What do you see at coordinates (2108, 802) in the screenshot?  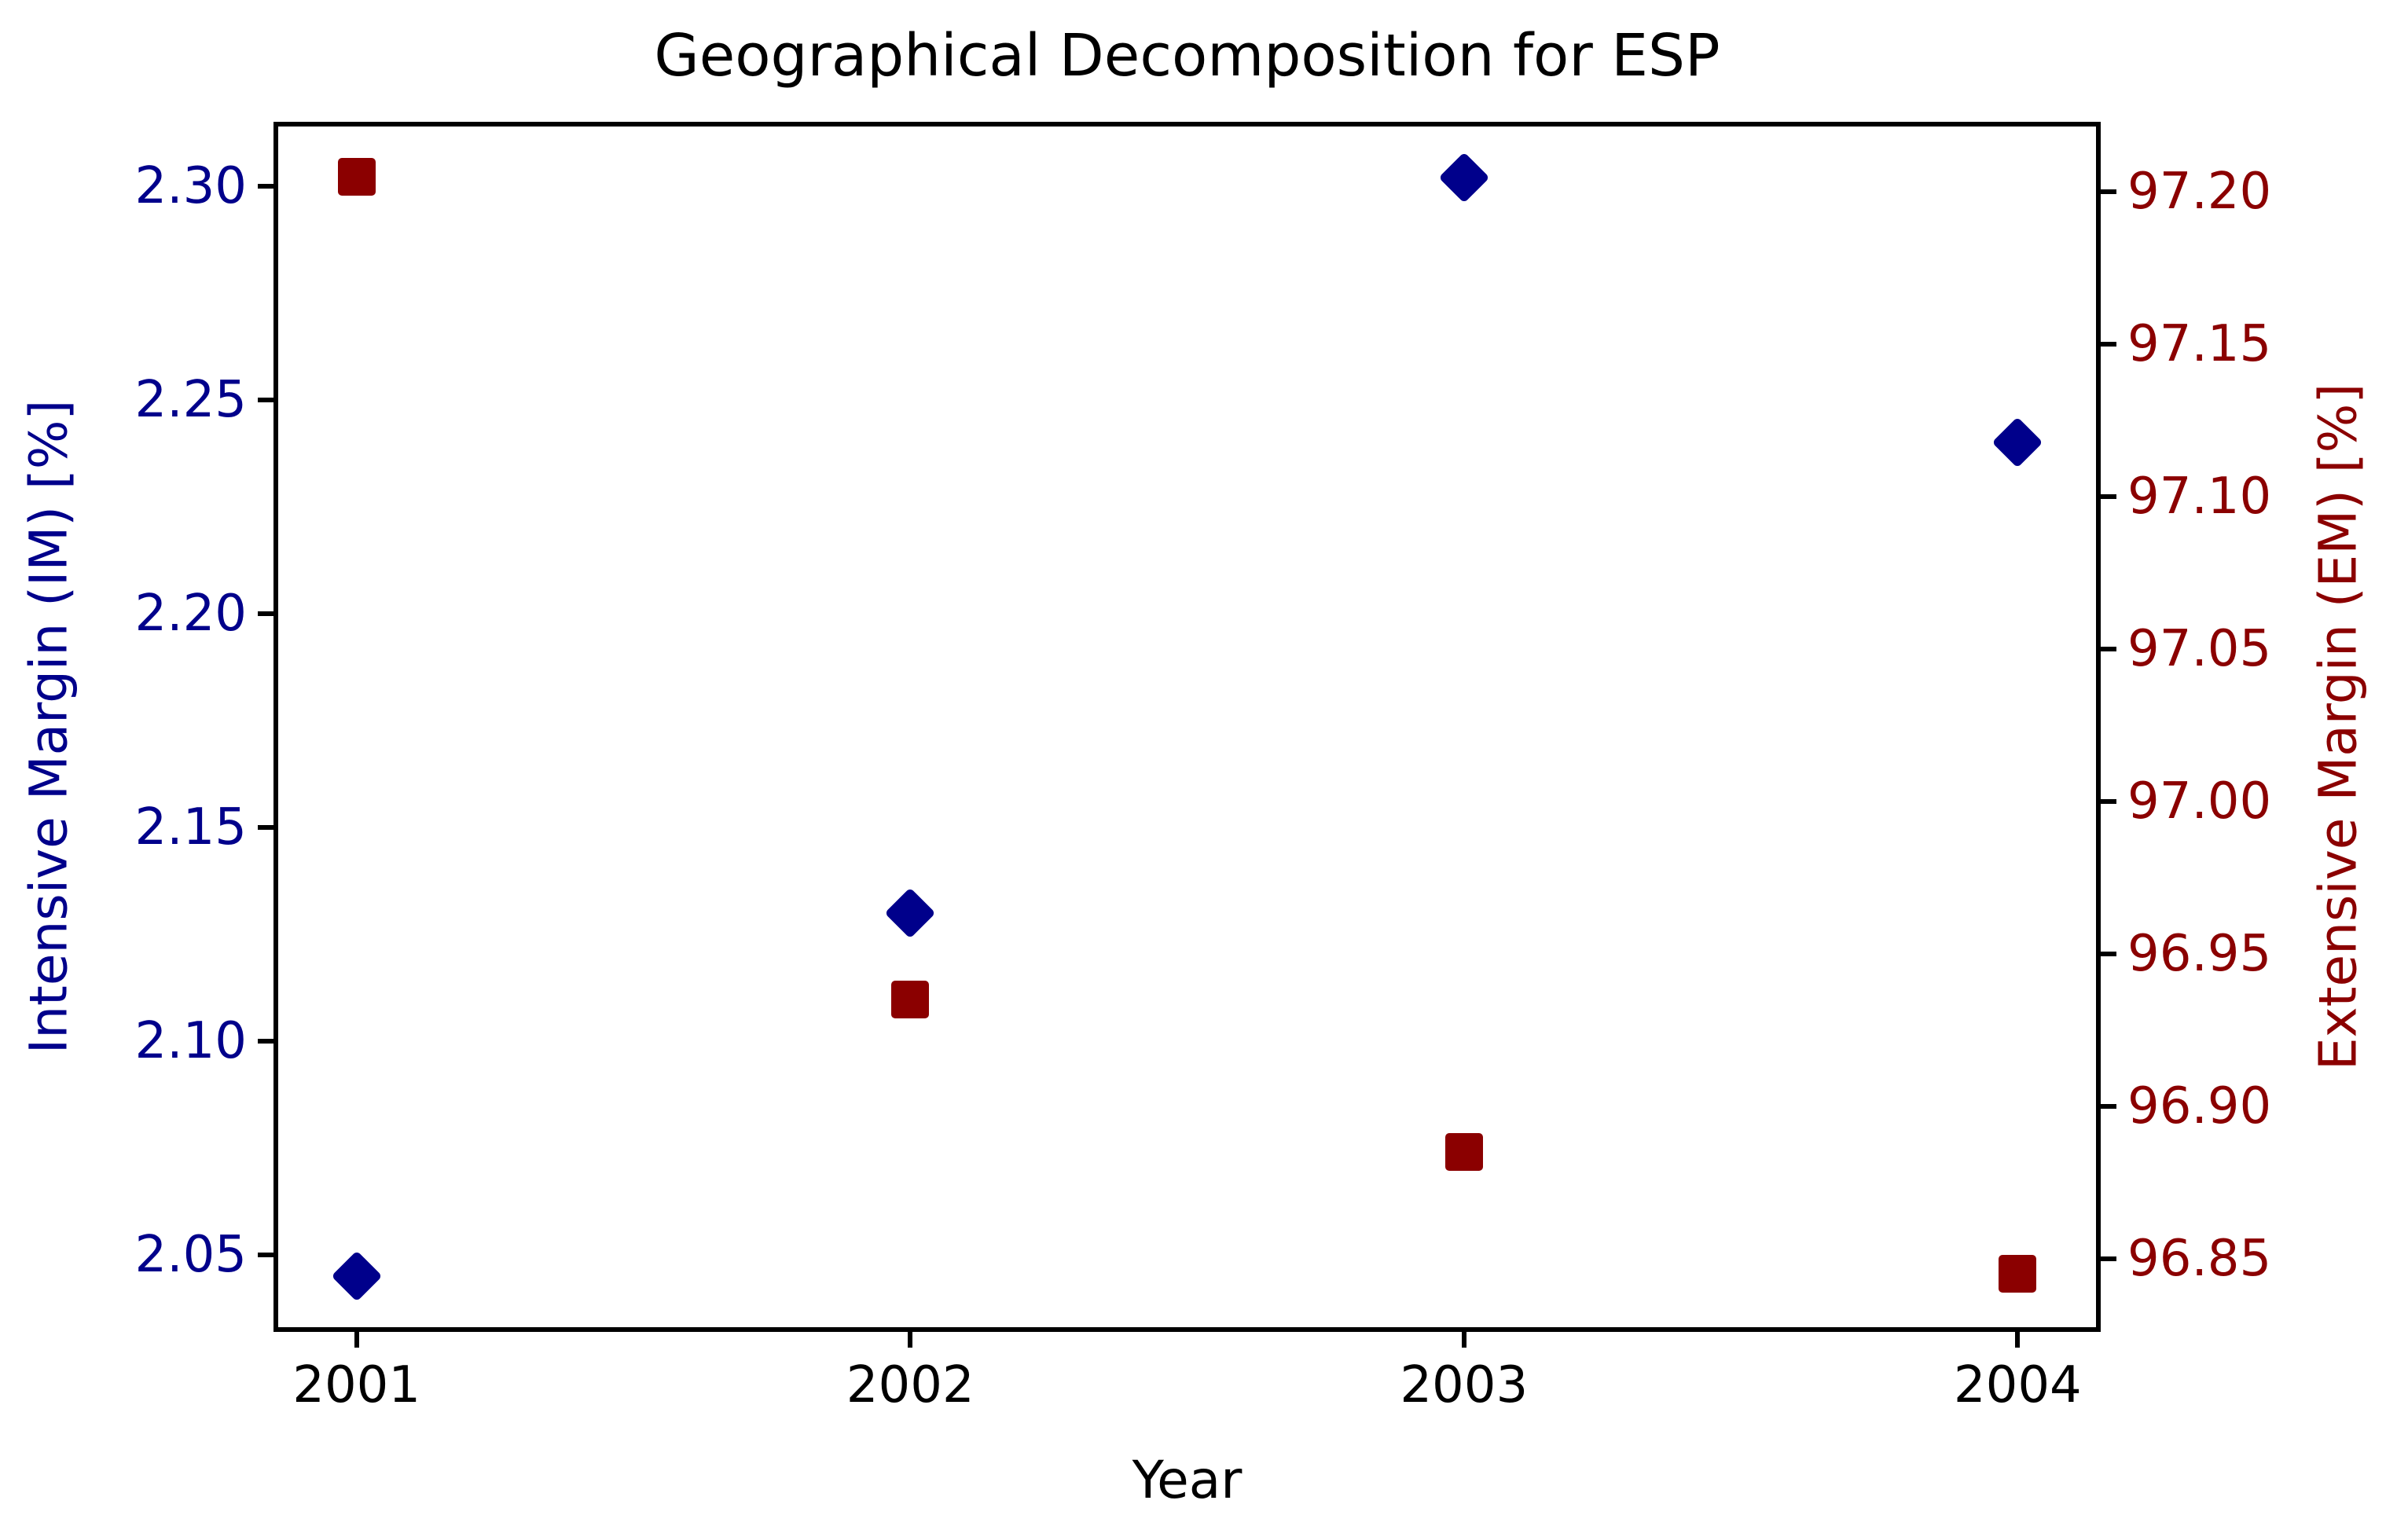 I see `right-y-tick-97.00` at bounding box center [2108, 802].